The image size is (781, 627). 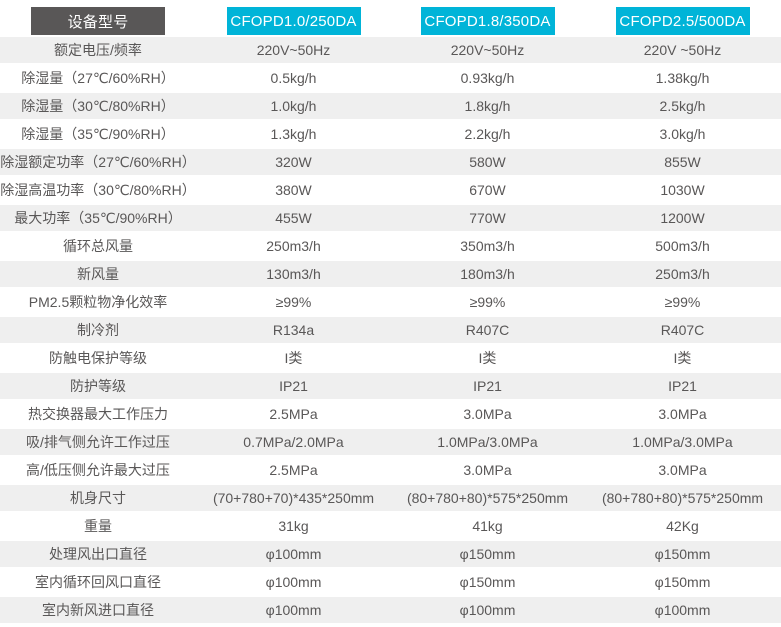 I want to click on row-label: 机身尺寸, so click(x=98, y=498).